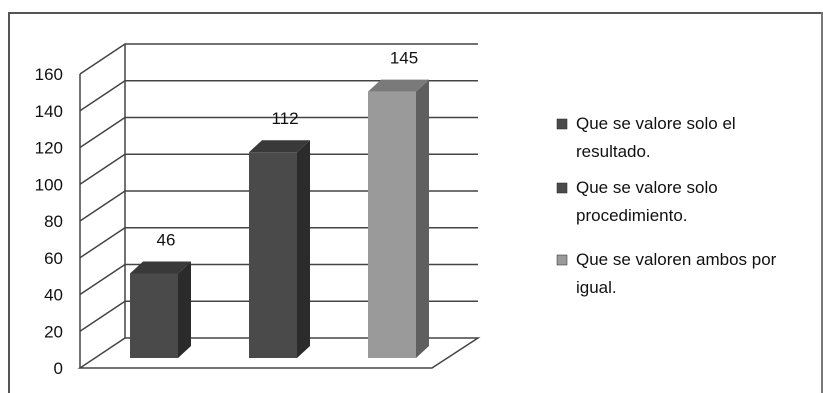  I want to click on gridline, so click(278, 59).